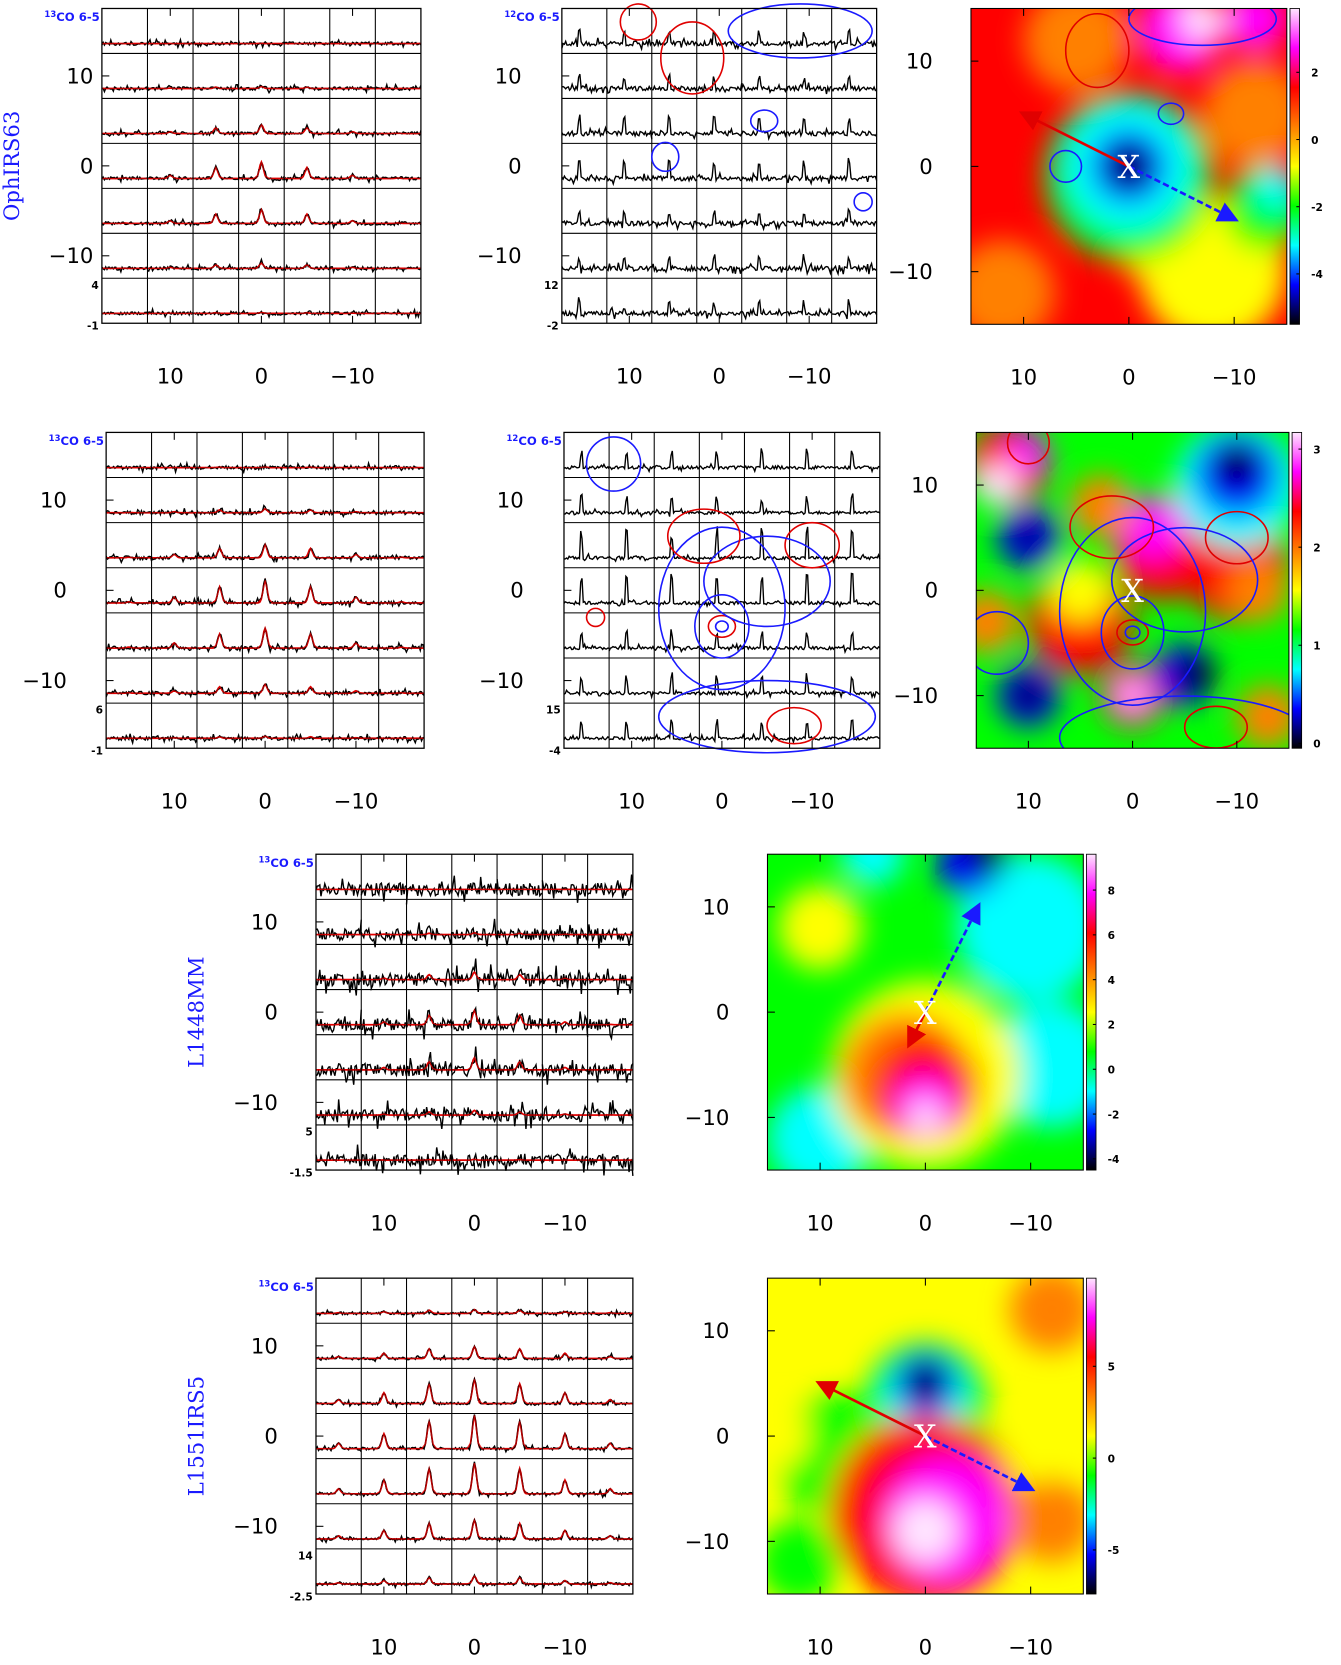 This screenshot has height=1665, width=1341. What do you see at coordinates (553, 711) in the screenshot?
I see `intensity-label: 15` at bounding box center [553, 711].